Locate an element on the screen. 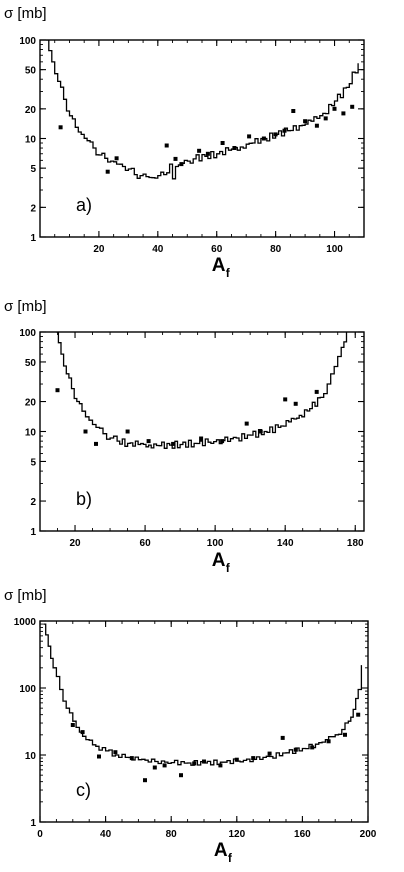 The image size is (404, 872). x-tick-label: 200 is located at coordinates (368, 834).